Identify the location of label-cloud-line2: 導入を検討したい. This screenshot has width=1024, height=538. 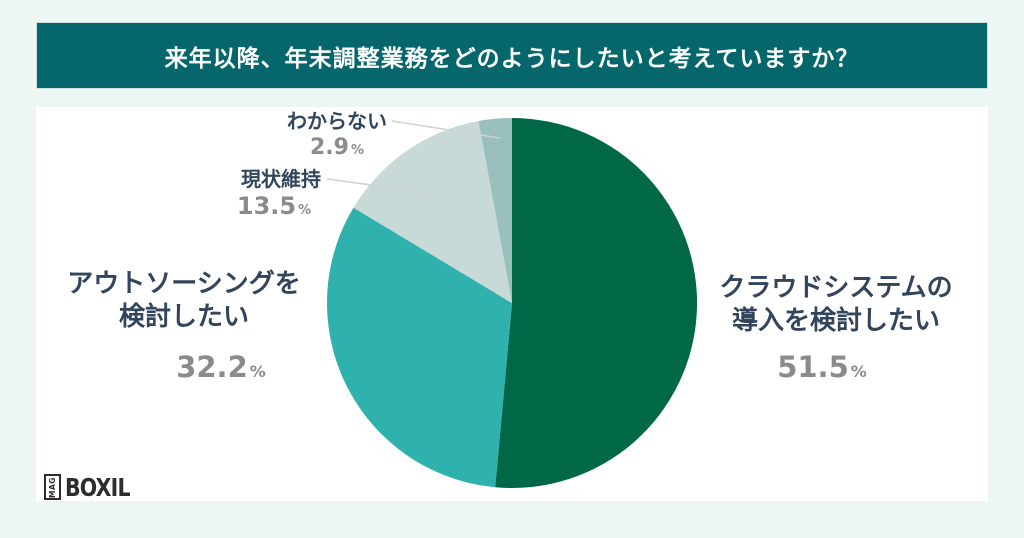
(835, 321).